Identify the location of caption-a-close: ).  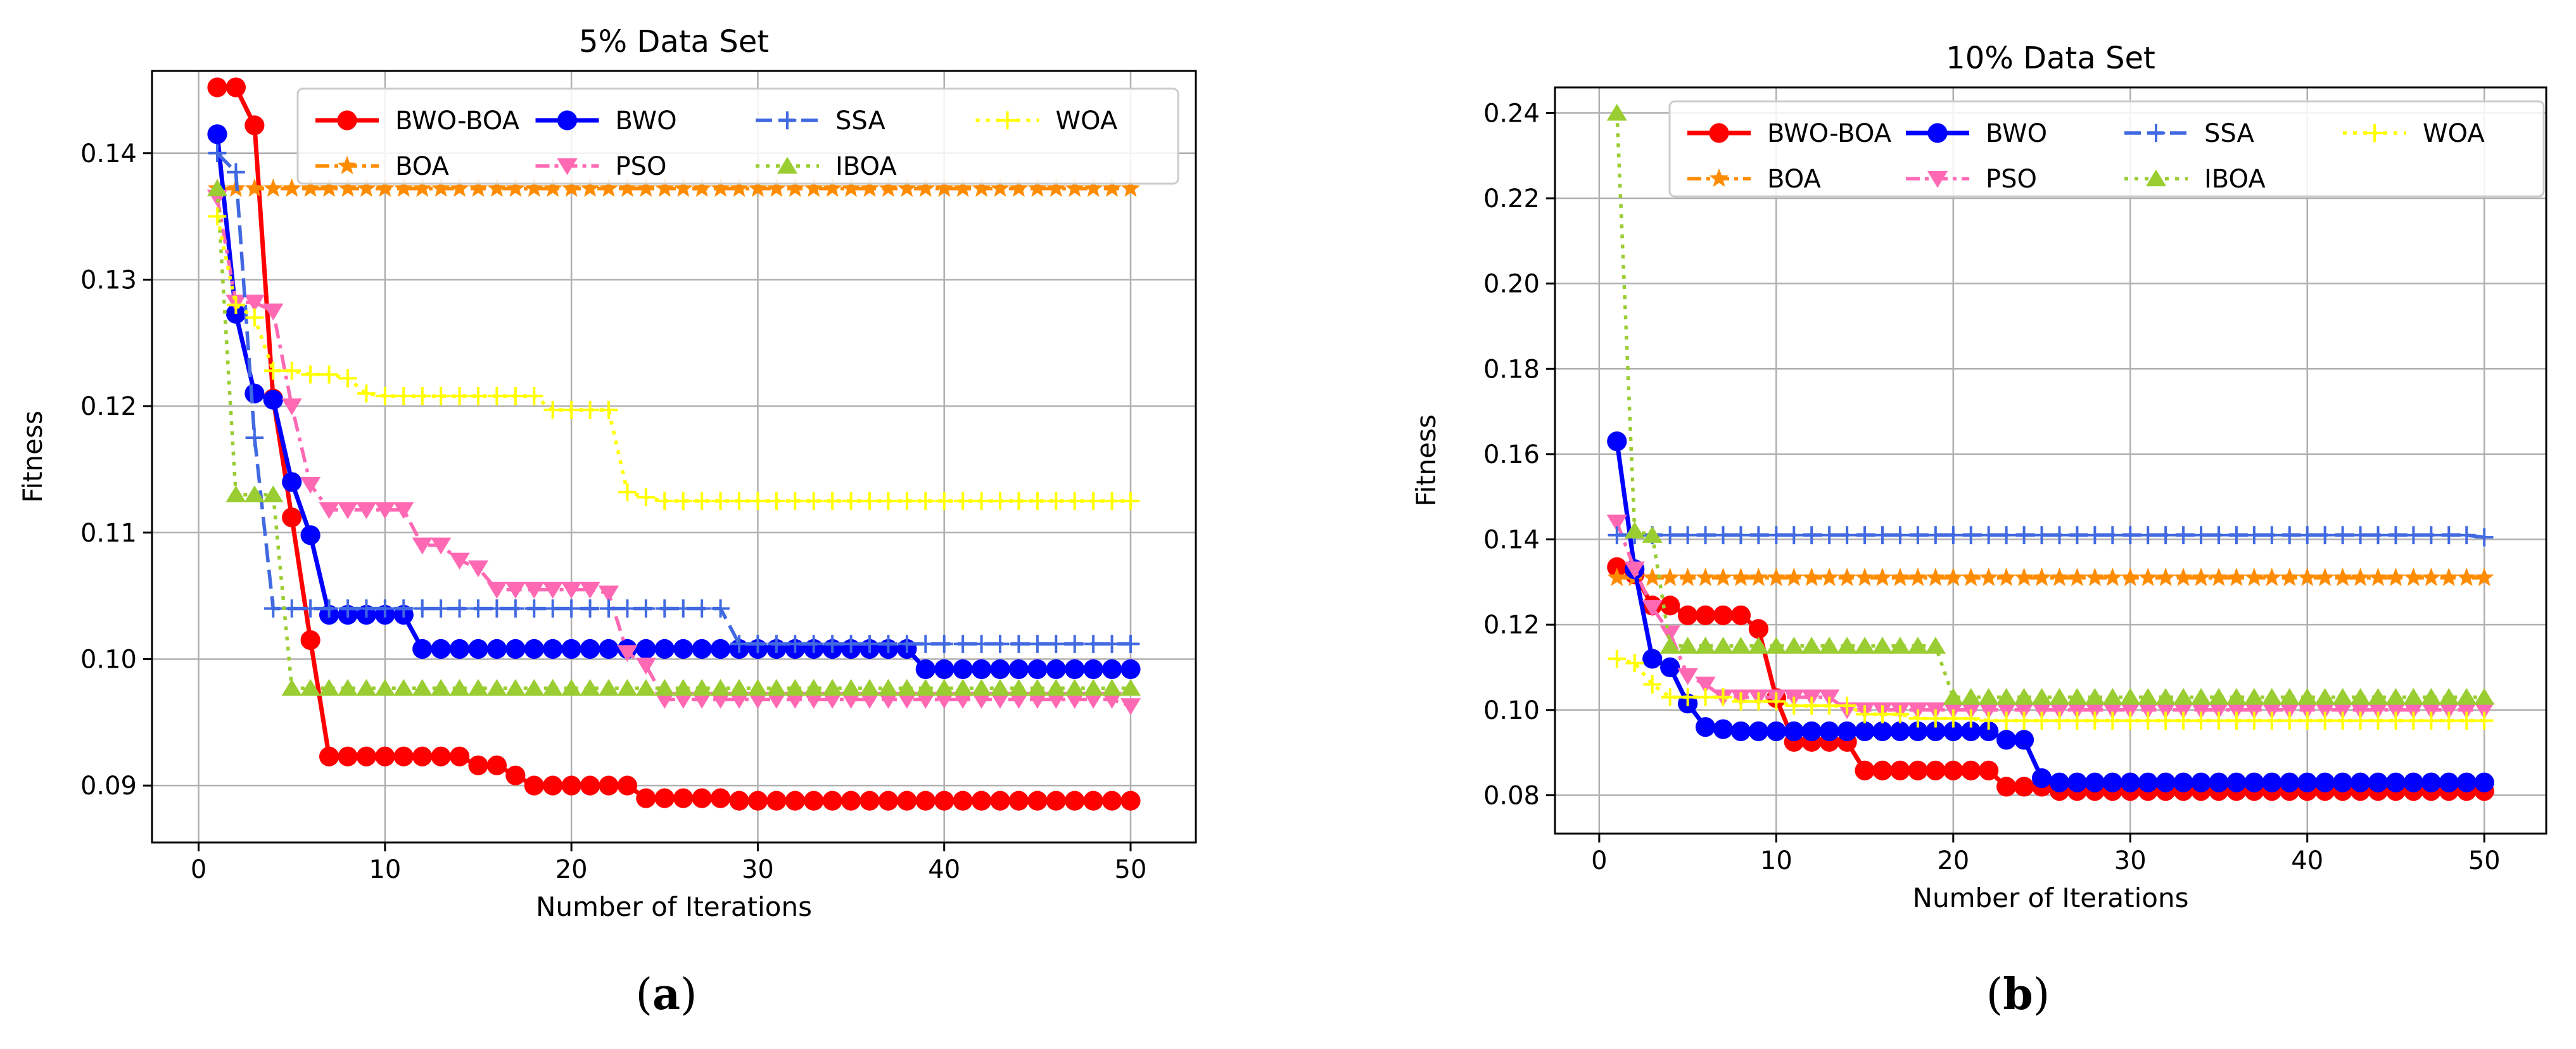
(688, 995).